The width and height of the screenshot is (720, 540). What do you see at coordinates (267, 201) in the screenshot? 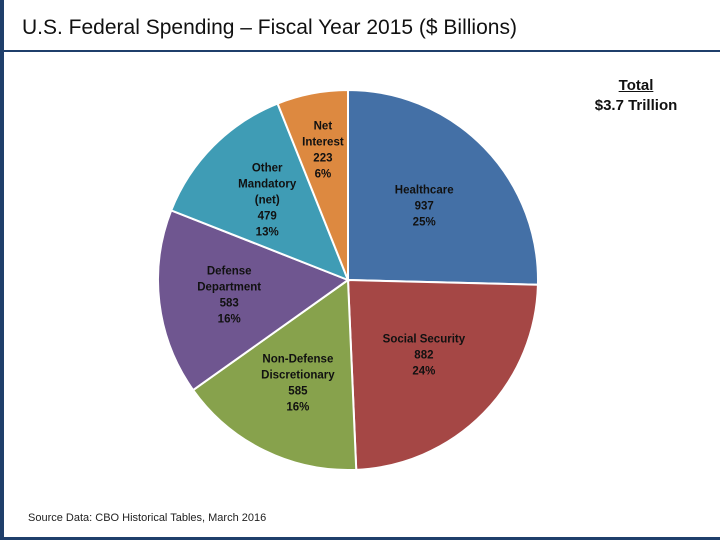
I see `pie-label-other-mandatory-net: Other Mandatory (net) 479 13%` at bounding box center [267, 201].